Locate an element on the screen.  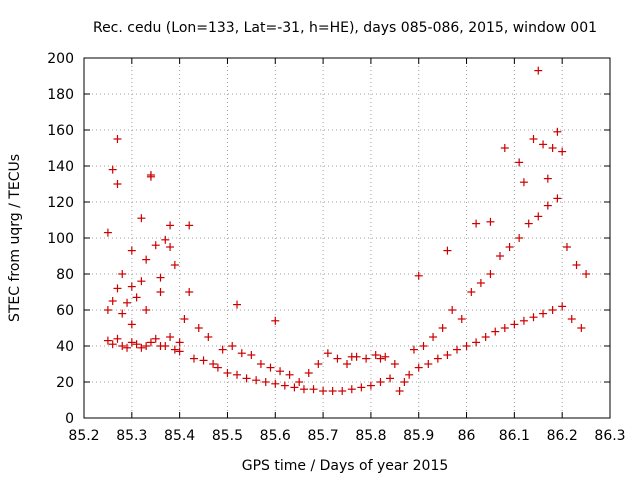
y-tick-label: 0 is located at coordinates (69, 419).